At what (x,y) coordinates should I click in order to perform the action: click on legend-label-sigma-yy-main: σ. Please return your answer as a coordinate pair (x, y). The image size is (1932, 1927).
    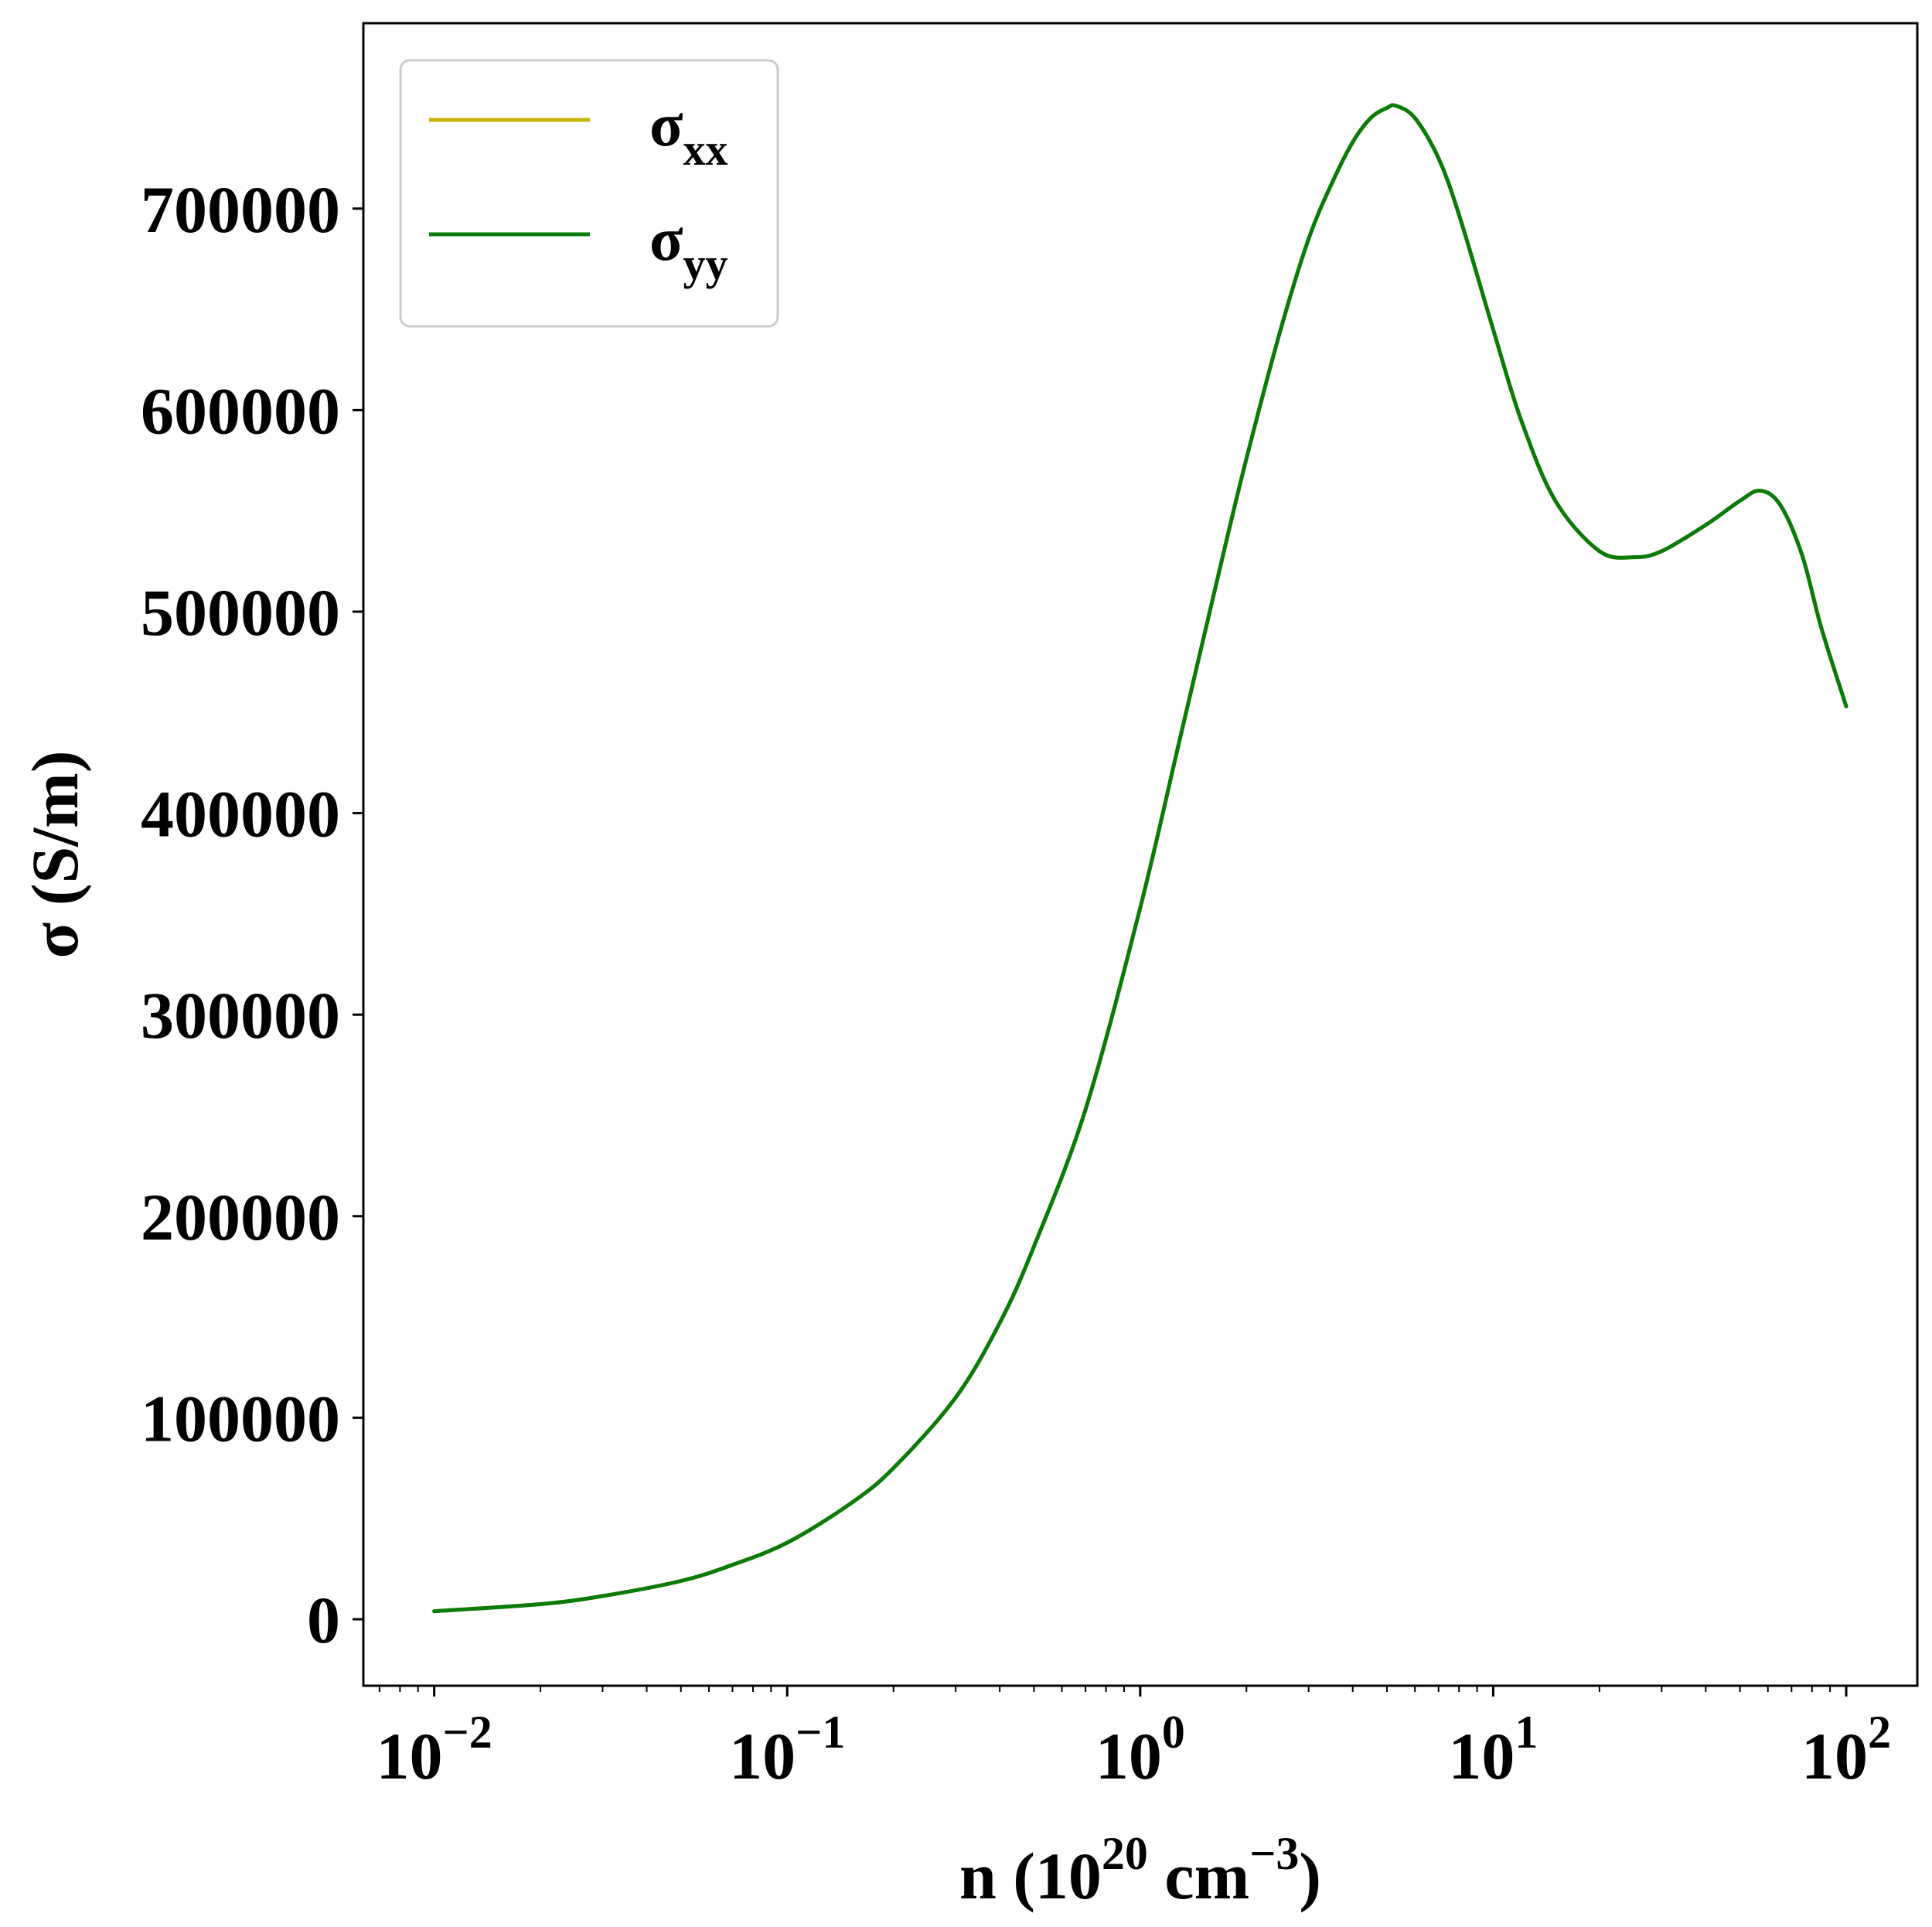
    Looking at the image, I should click on (666, 240).